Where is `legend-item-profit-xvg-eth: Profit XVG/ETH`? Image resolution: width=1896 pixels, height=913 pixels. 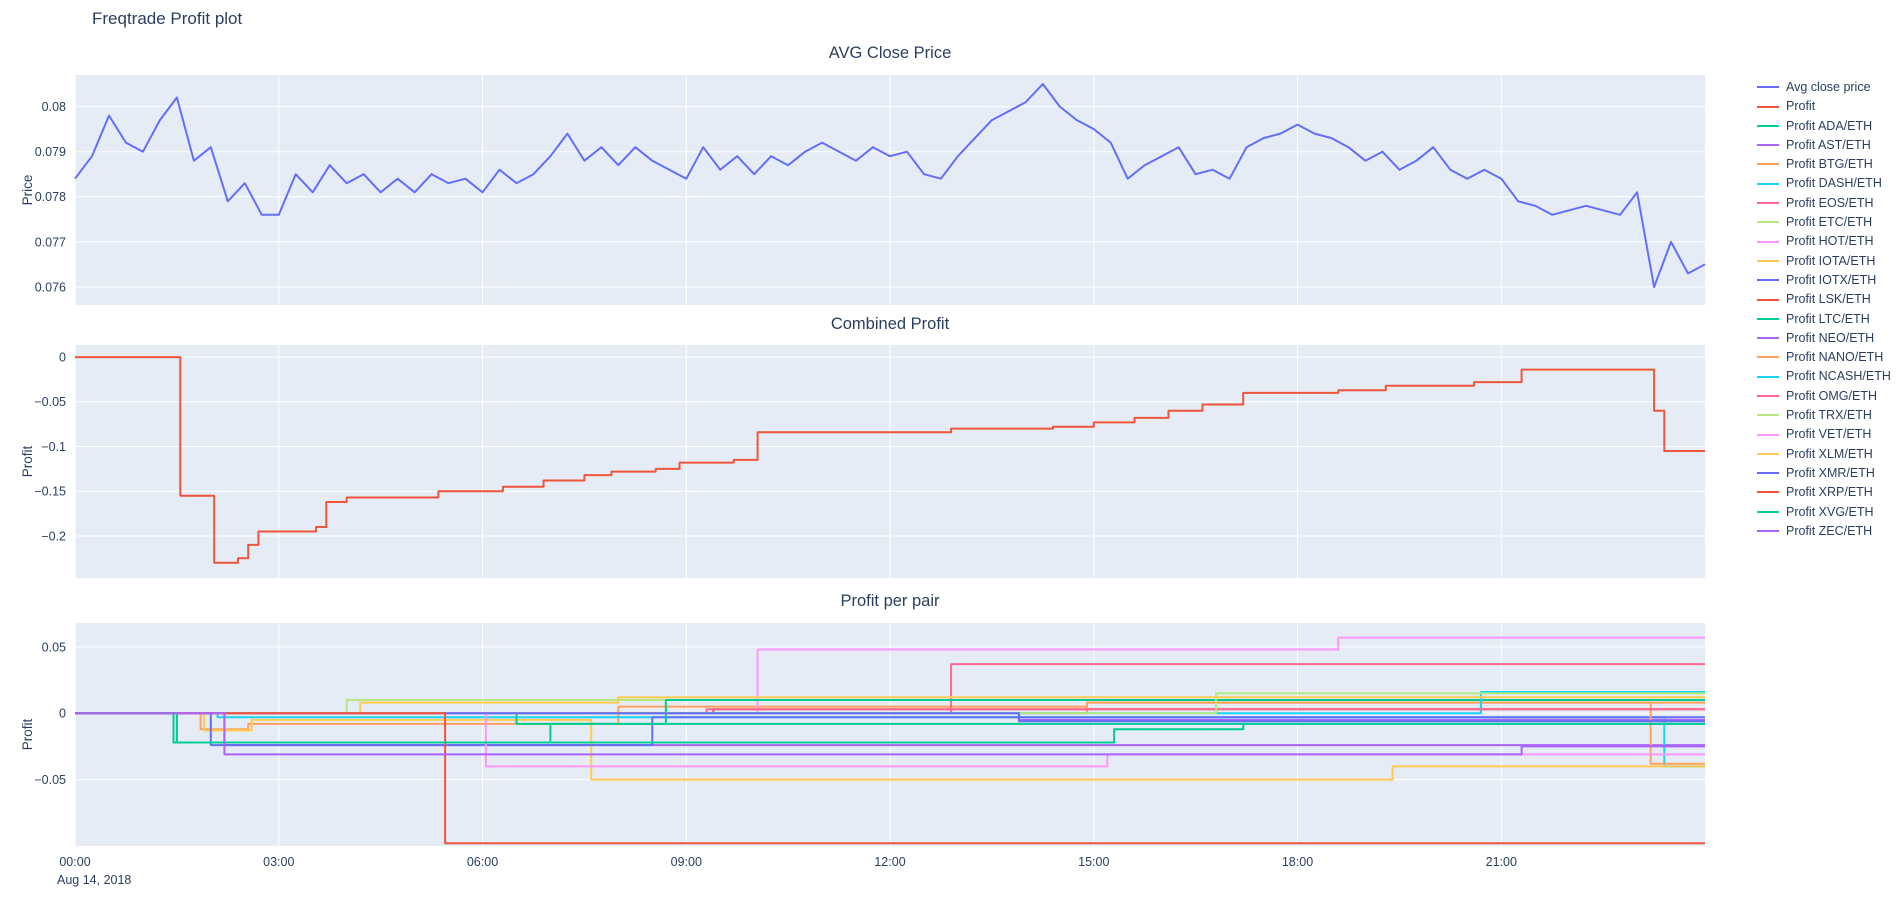
legend-item-profit-xvg-eth: Profit XVG/ETH is located at coordinates (1824, 512).